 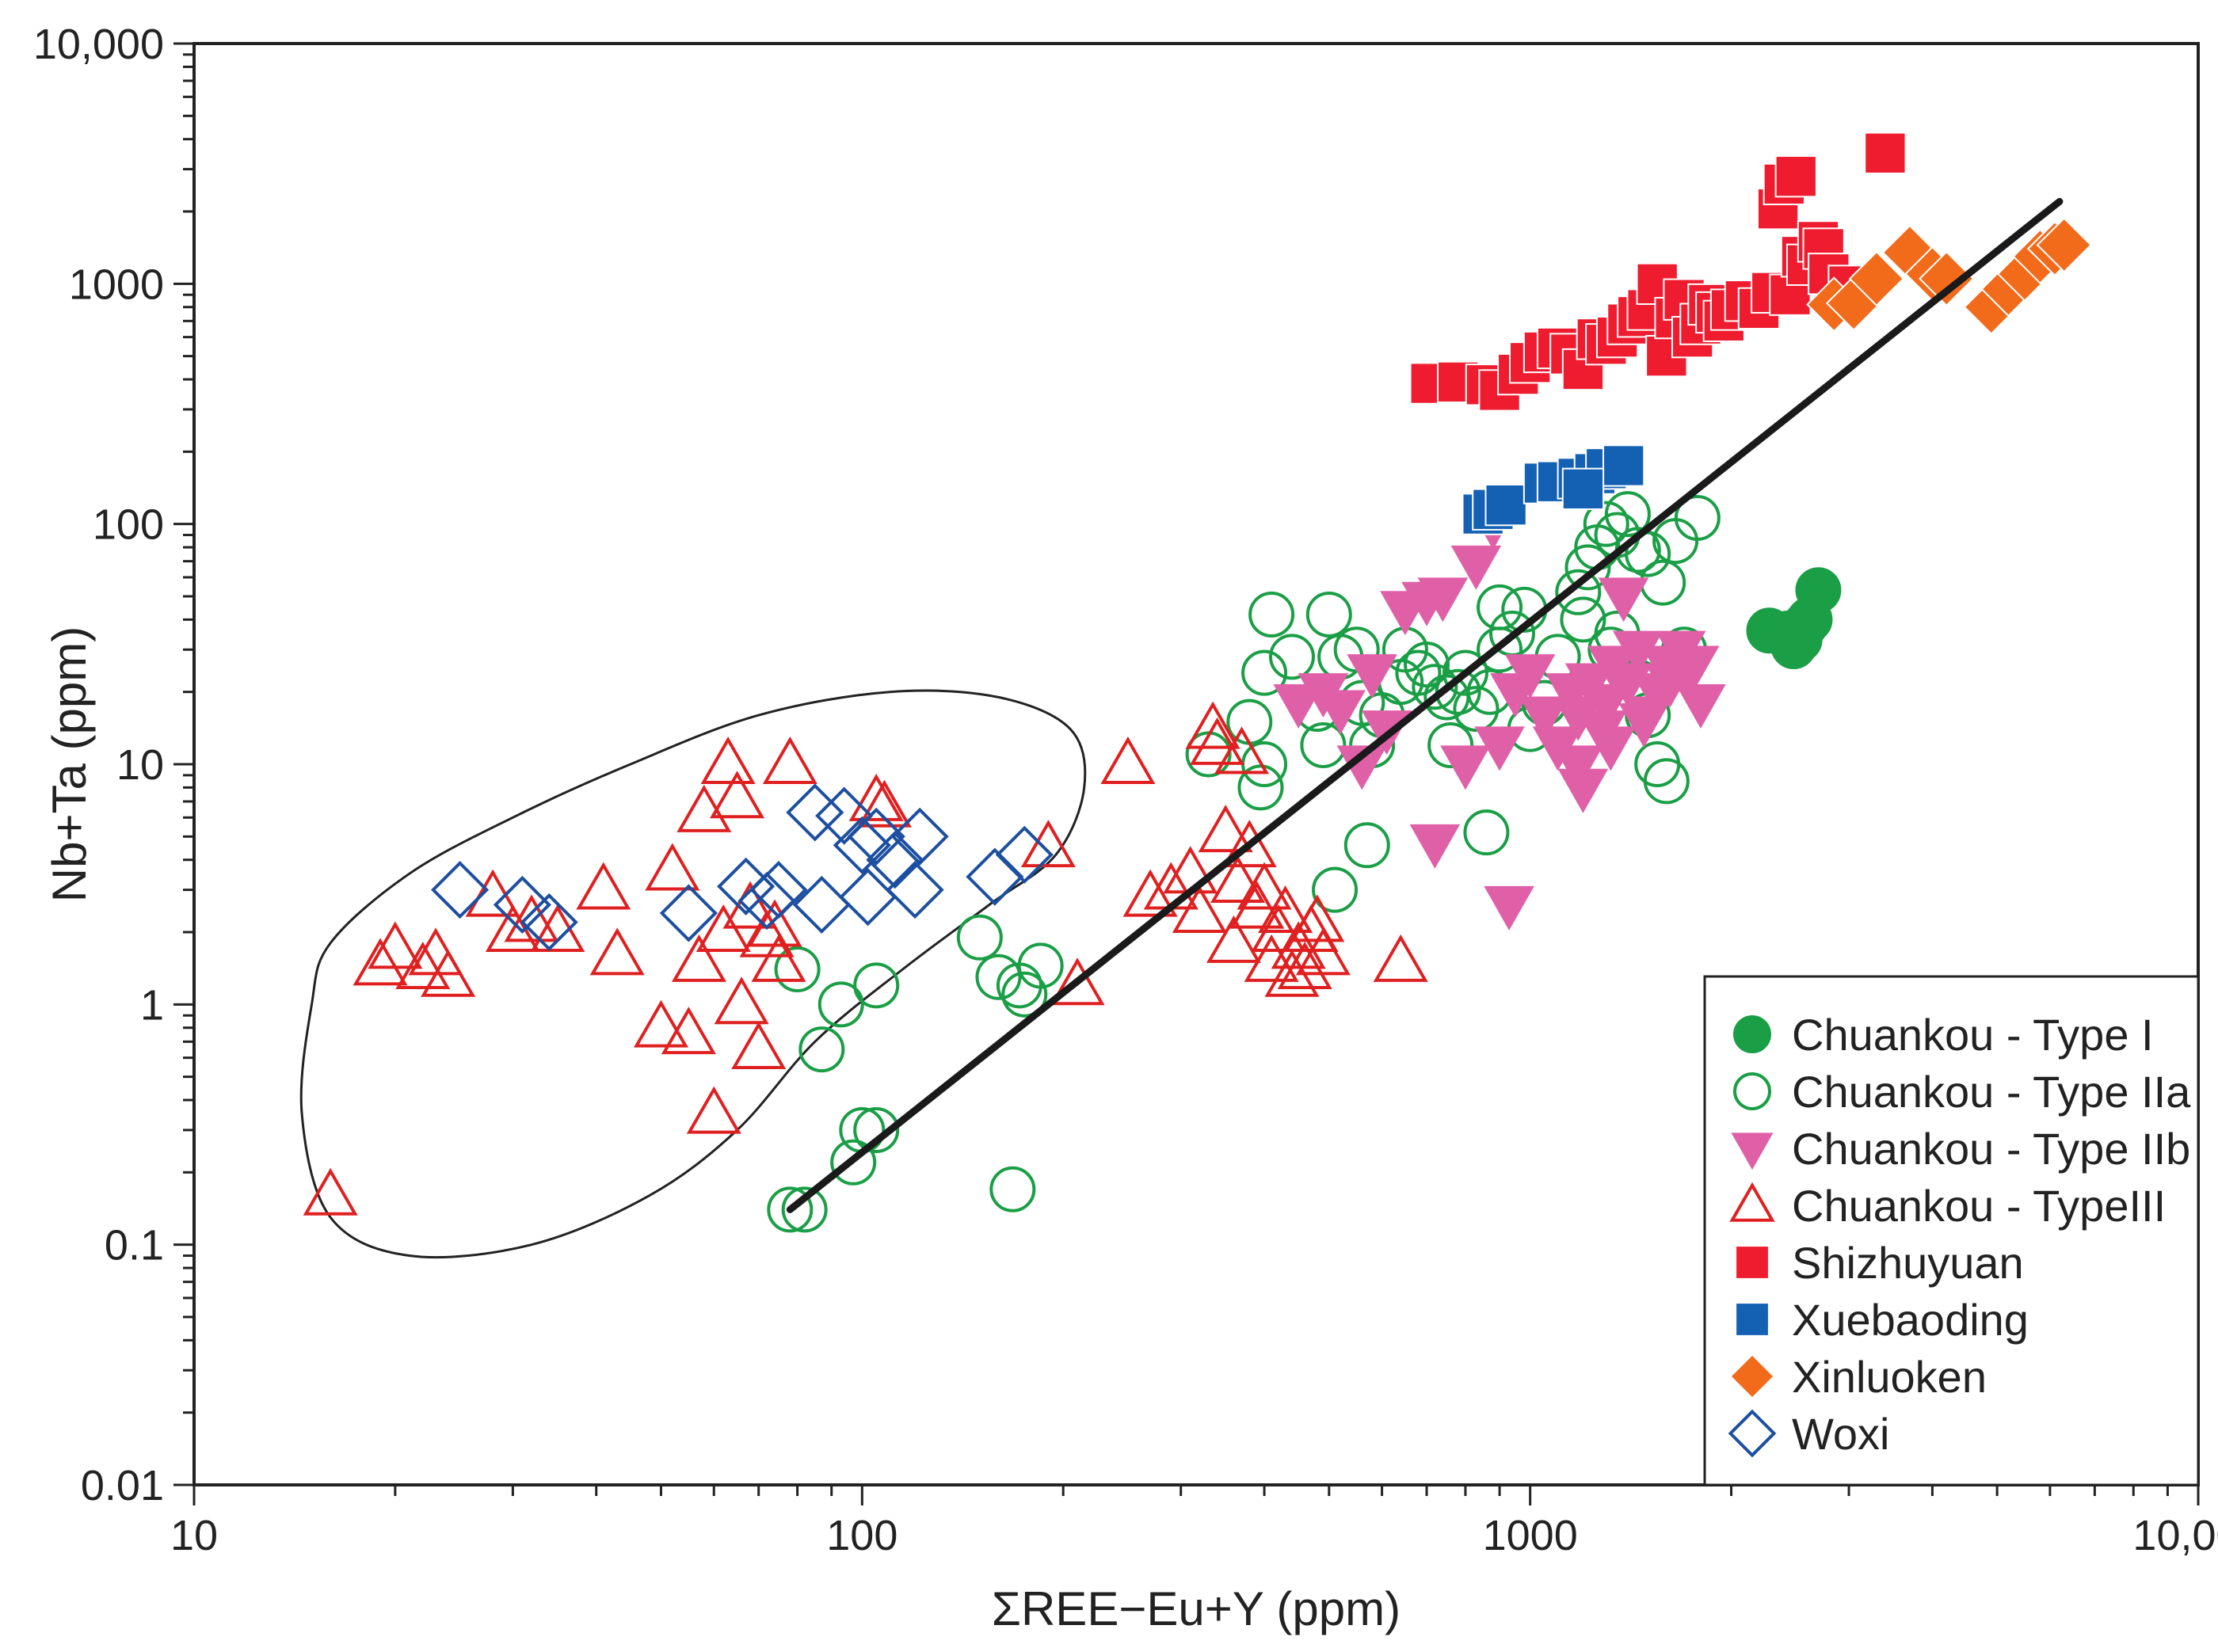 I want to click on series-chuankou-type-i, so click(x=1794, y=618).